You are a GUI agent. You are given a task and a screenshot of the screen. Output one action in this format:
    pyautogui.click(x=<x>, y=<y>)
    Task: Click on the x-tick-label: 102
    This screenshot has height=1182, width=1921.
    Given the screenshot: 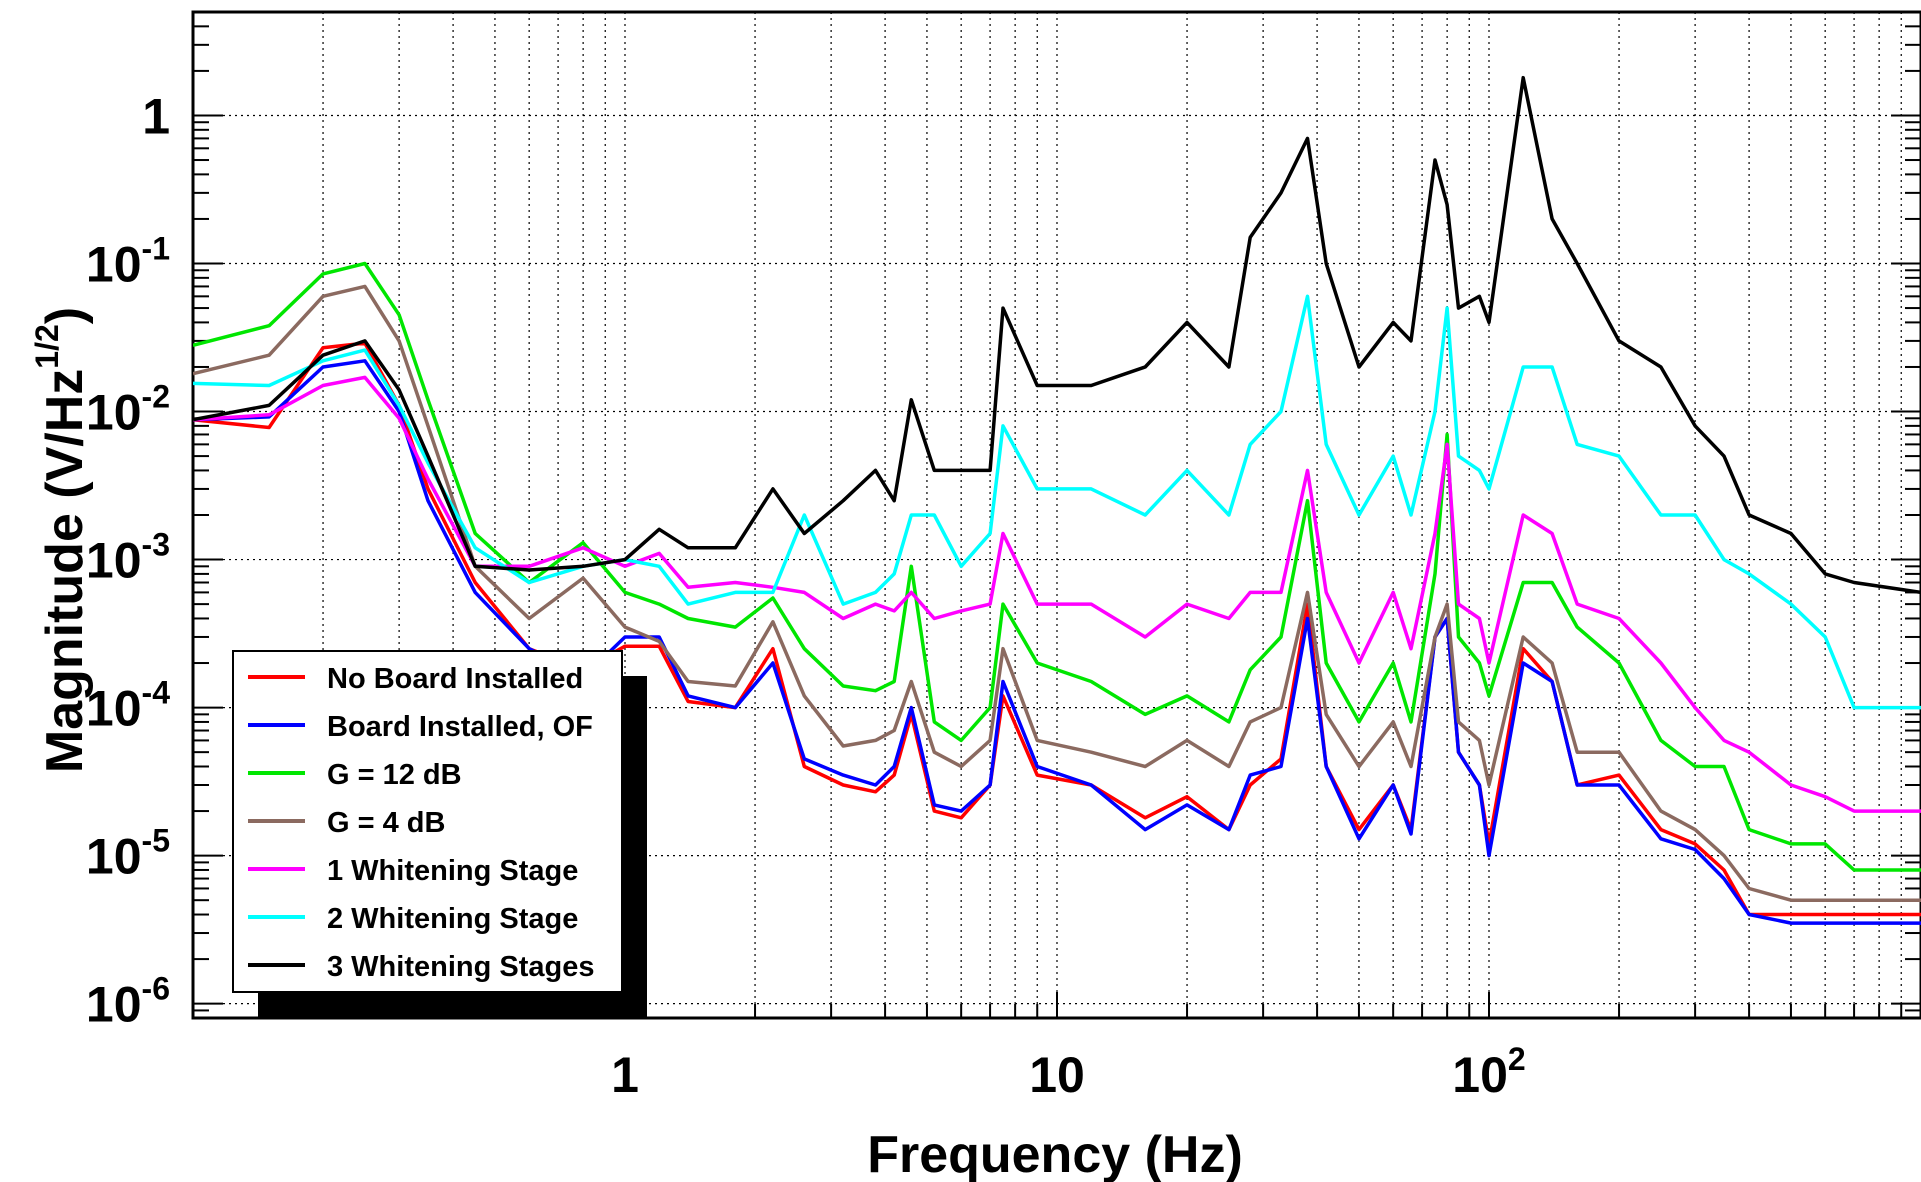 What is the action you would take?
    pyautogui.click(x=1488, y=1072)
    